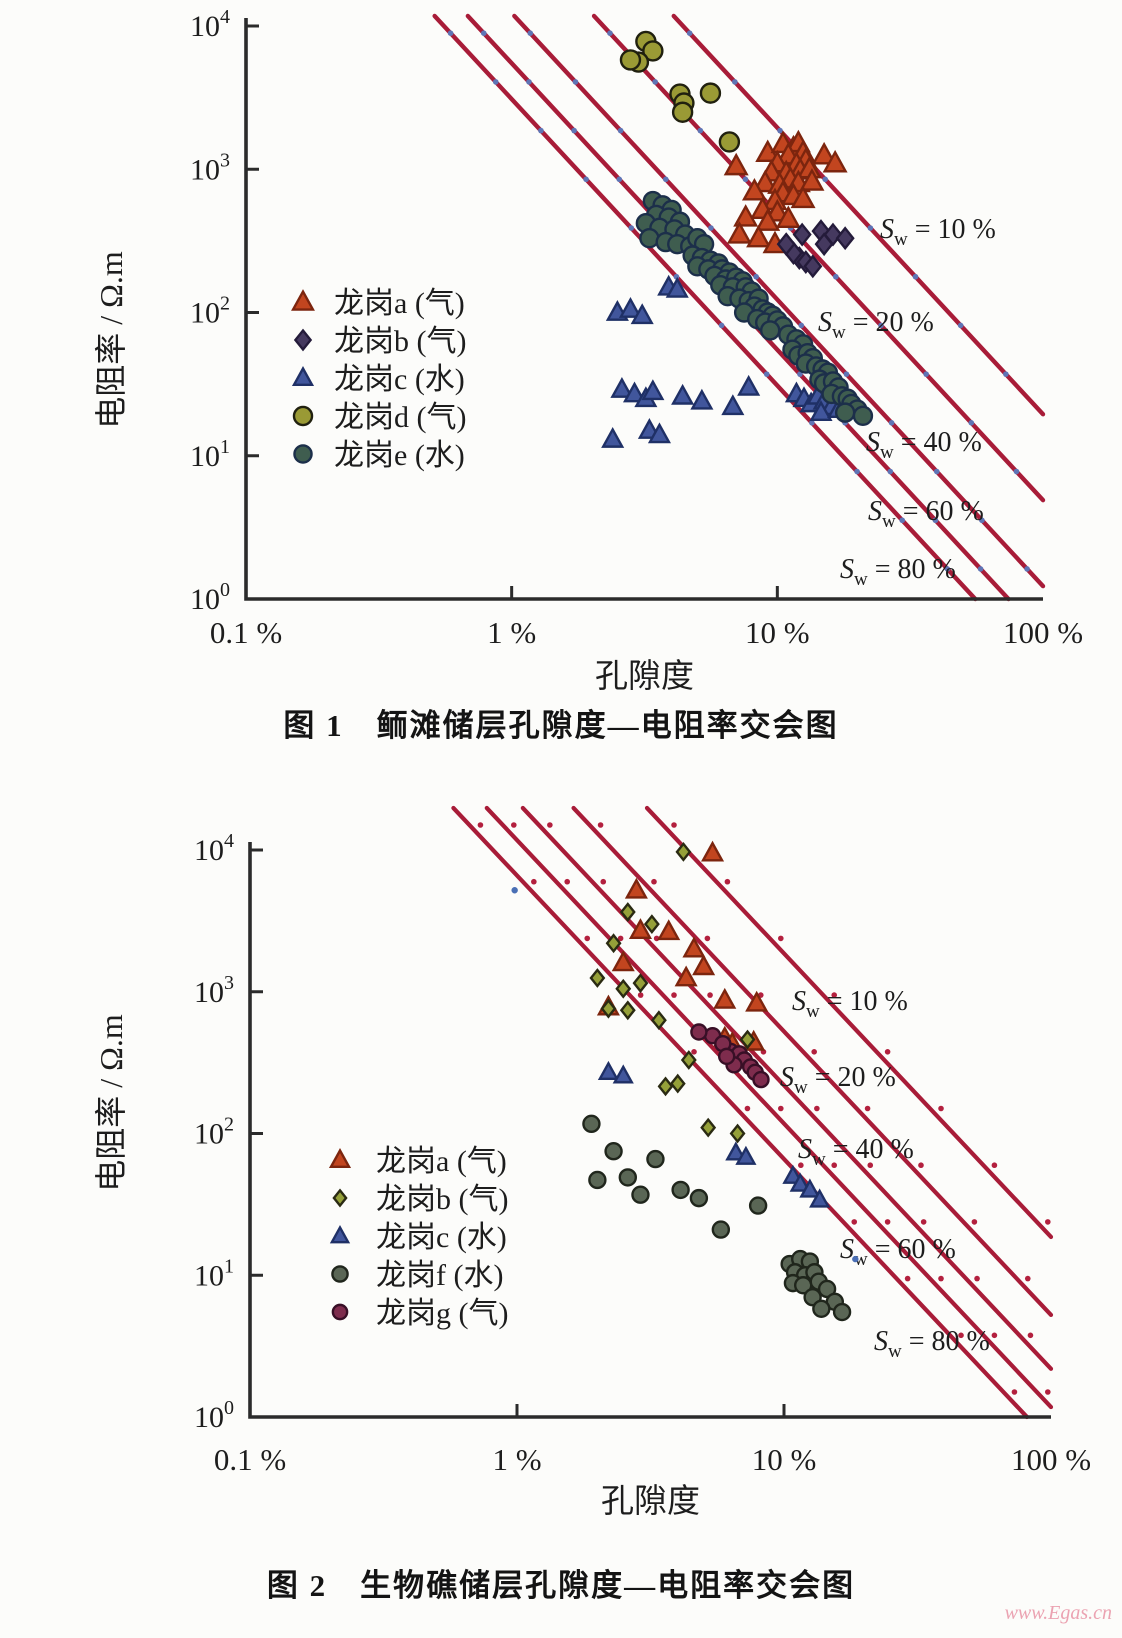  Describe the element at coordinates (420, 1199) in the screenshot. I see `legend-item-longgang-b: 龙岗b (气)` at that location.